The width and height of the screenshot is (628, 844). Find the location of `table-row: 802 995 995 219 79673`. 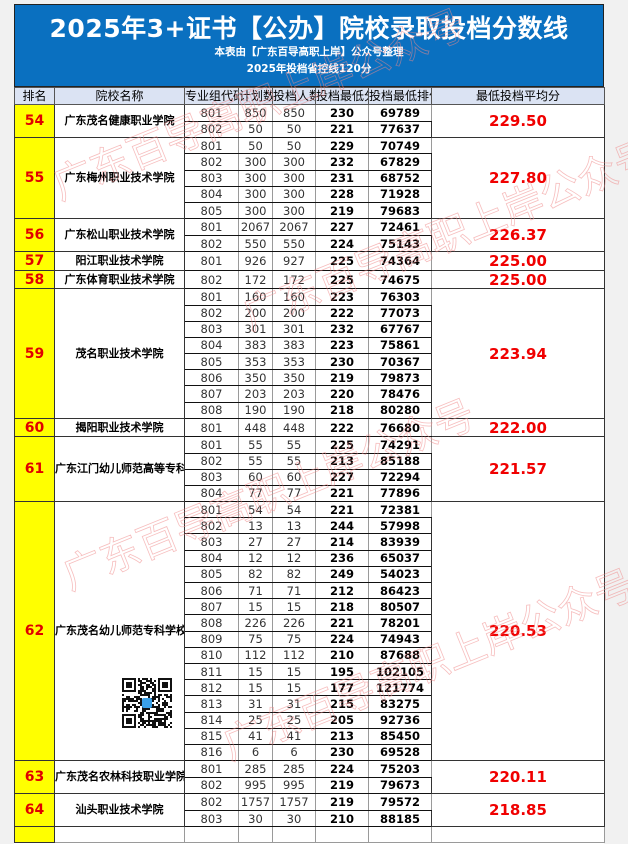

table-row: 802 995 995 219 79673 is located at coordinates (310, 785).